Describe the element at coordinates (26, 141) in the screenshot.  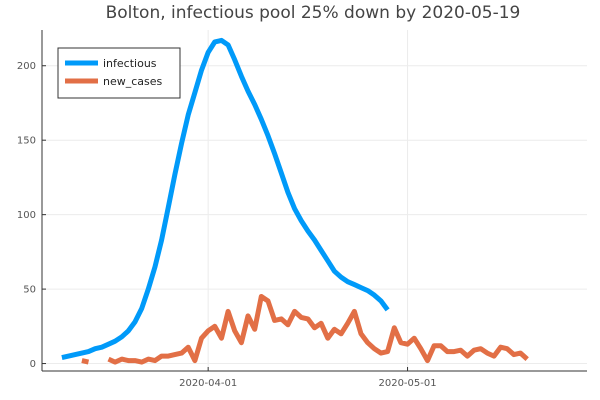
I see `y-tick-label: 150` at that location.